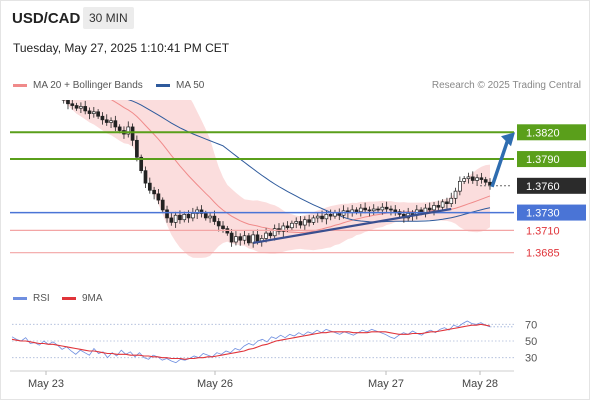  What do you see at coordinates (543, 187) in the screenshot?
I see `level-label-1.3760: 1.3760` at bounding box center [543, 187].